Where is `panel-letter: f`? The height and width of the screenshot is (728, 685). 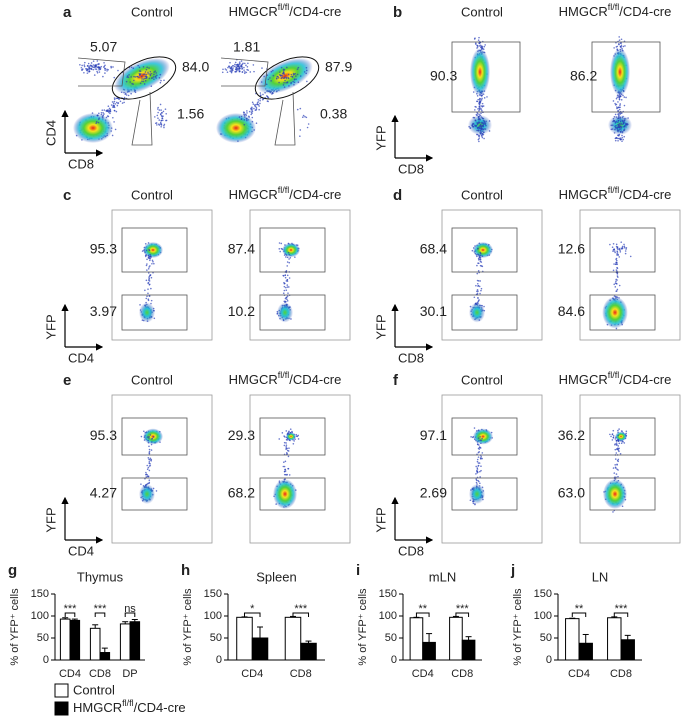
panel-letter: f is located at coordinates (396, 380).